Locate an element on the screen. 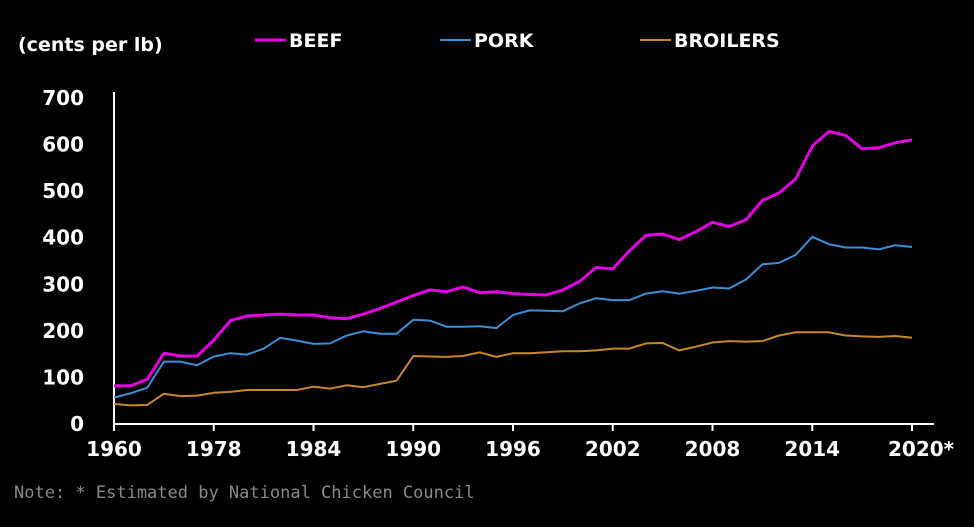  x-tick-label: 2002 is located at coordinates (613, 449).